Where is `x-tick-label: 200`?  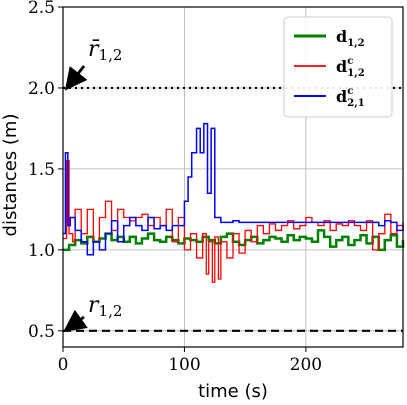 x-tick-label: 200 is located at coordinates (306, 365).